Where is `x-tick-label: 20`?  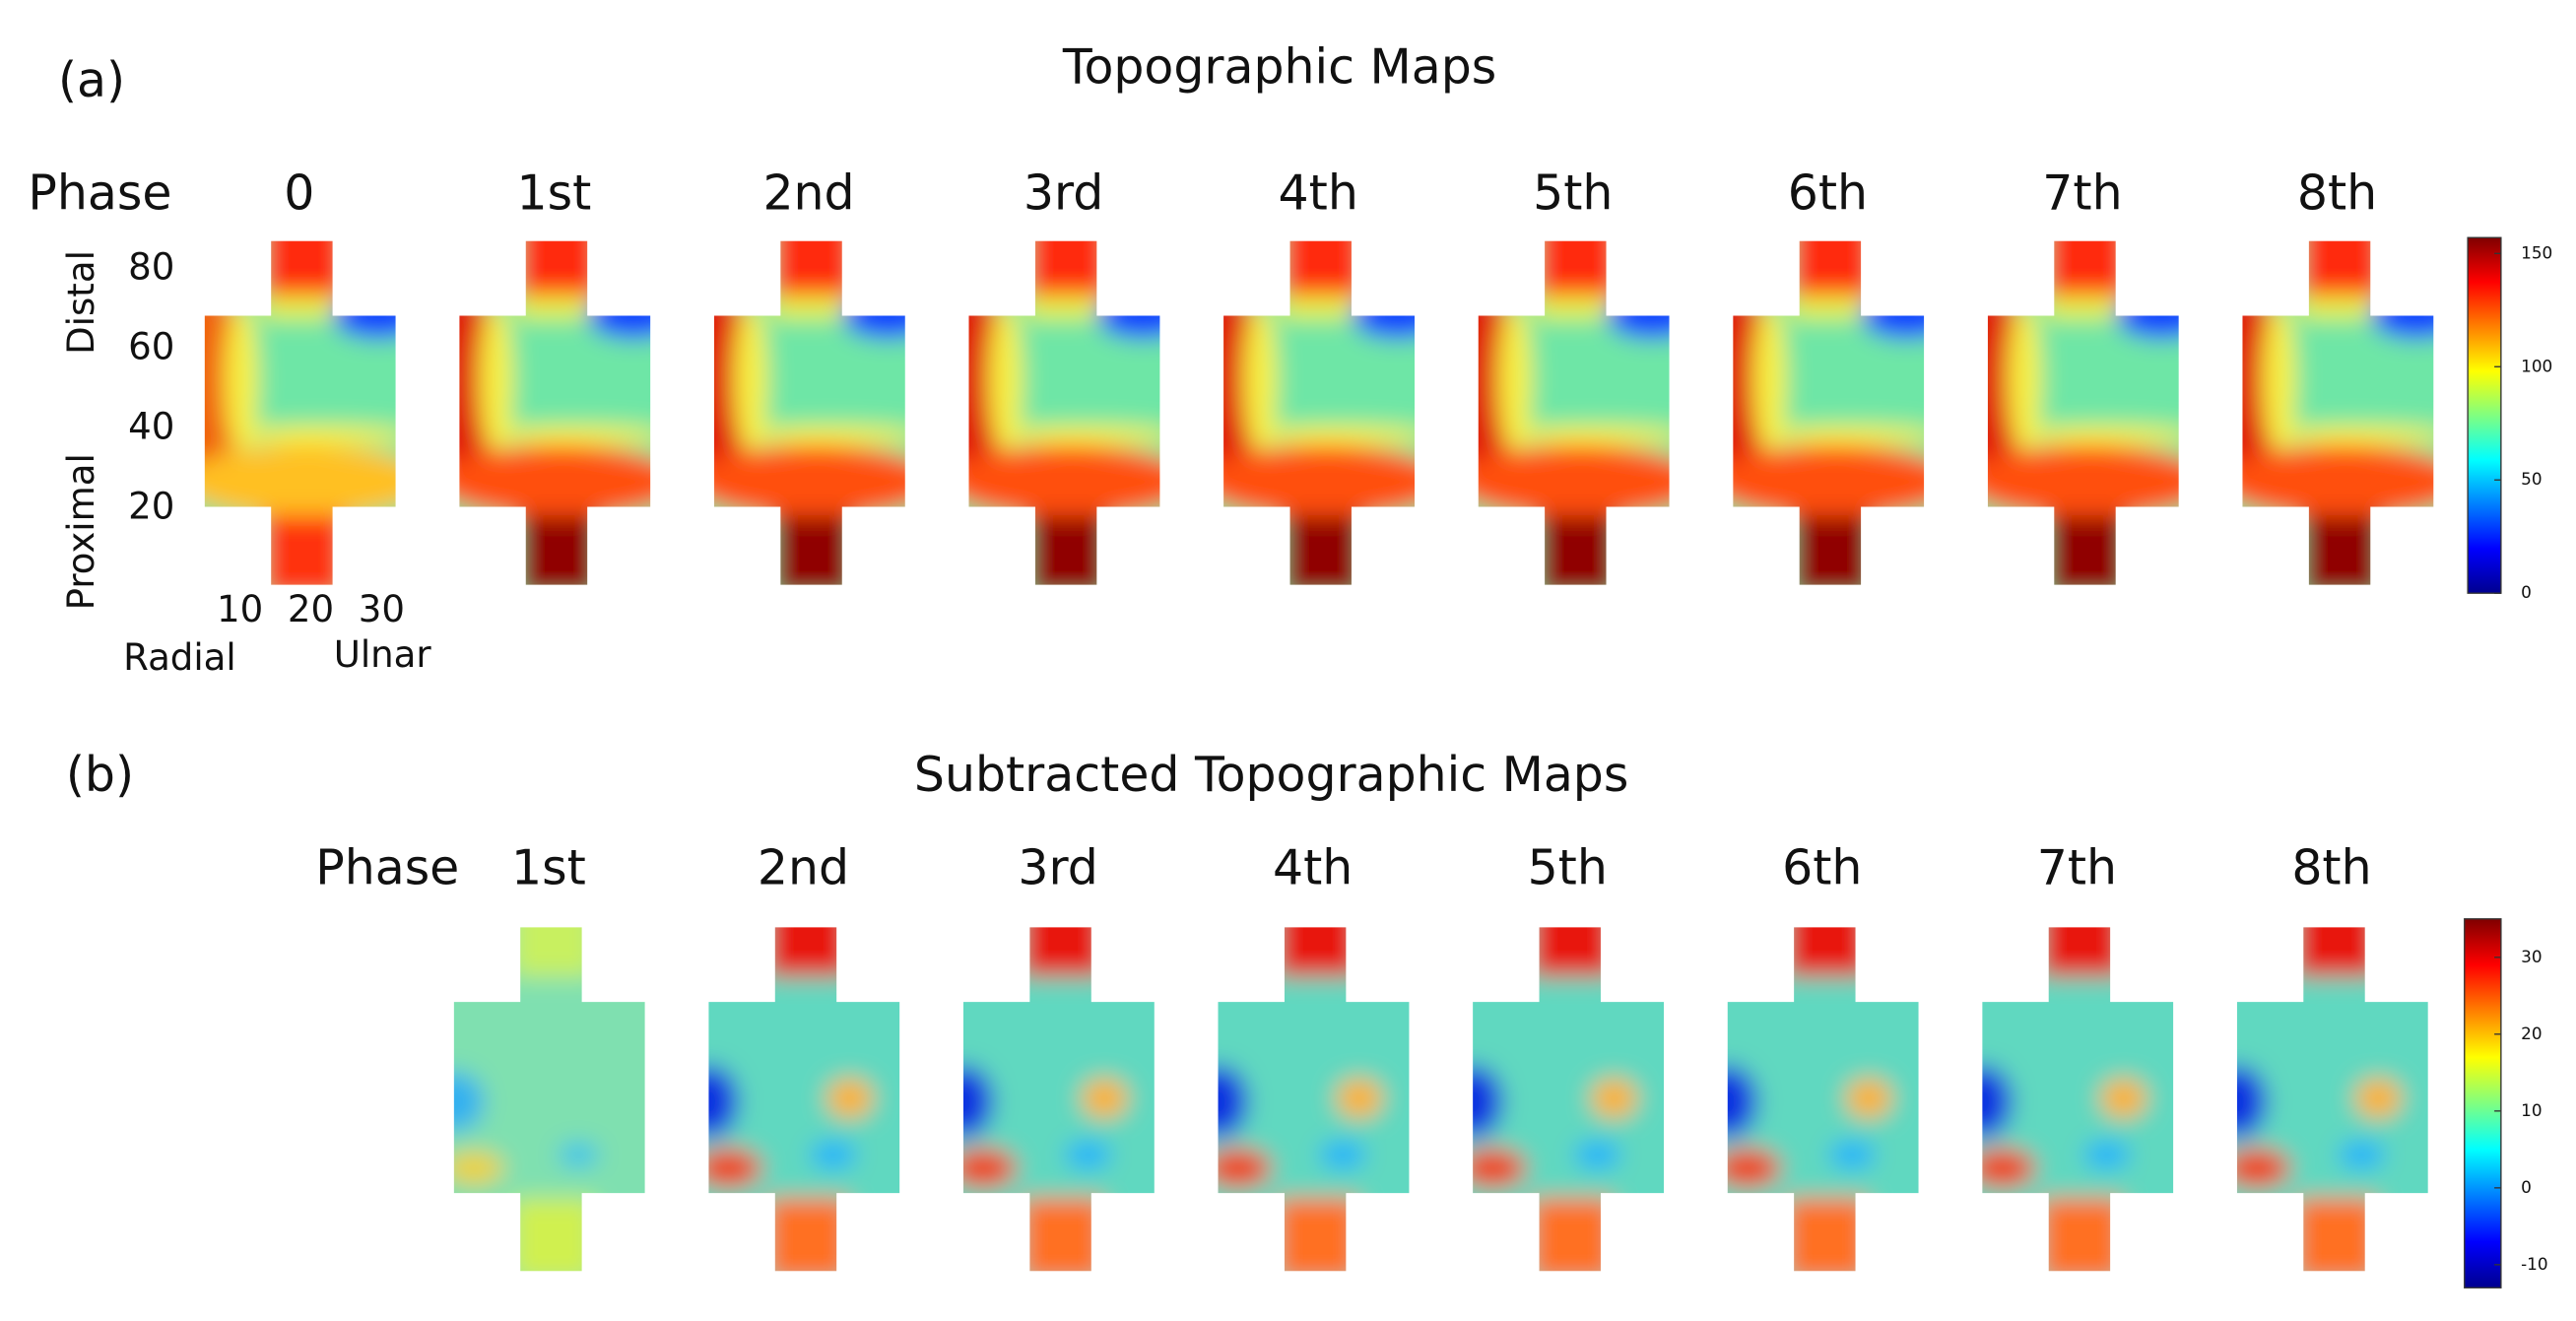
x-tick-label: 20 is located at coordinates (311, 609).